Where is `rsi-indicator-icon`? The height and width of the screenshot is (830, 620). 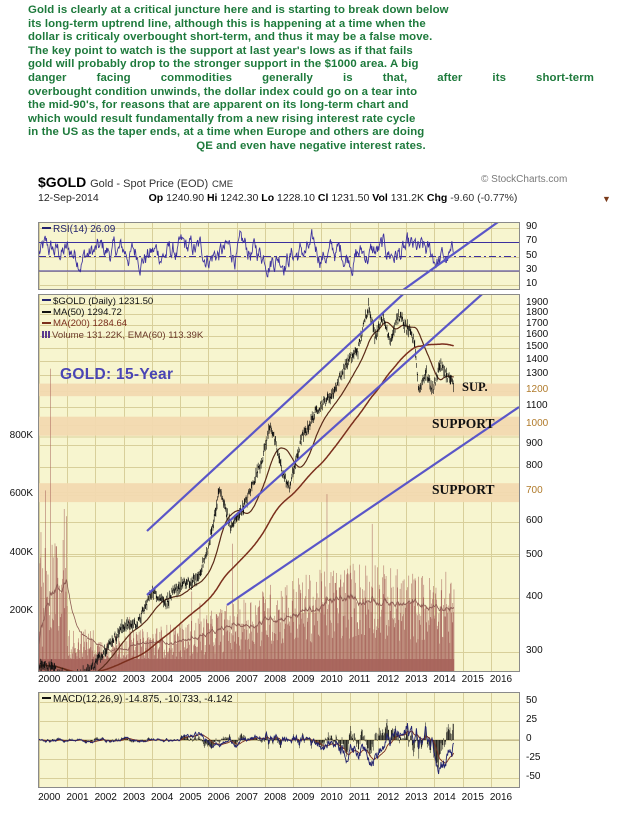 rsi-indicator-icon is located at coordinates (46, 228).